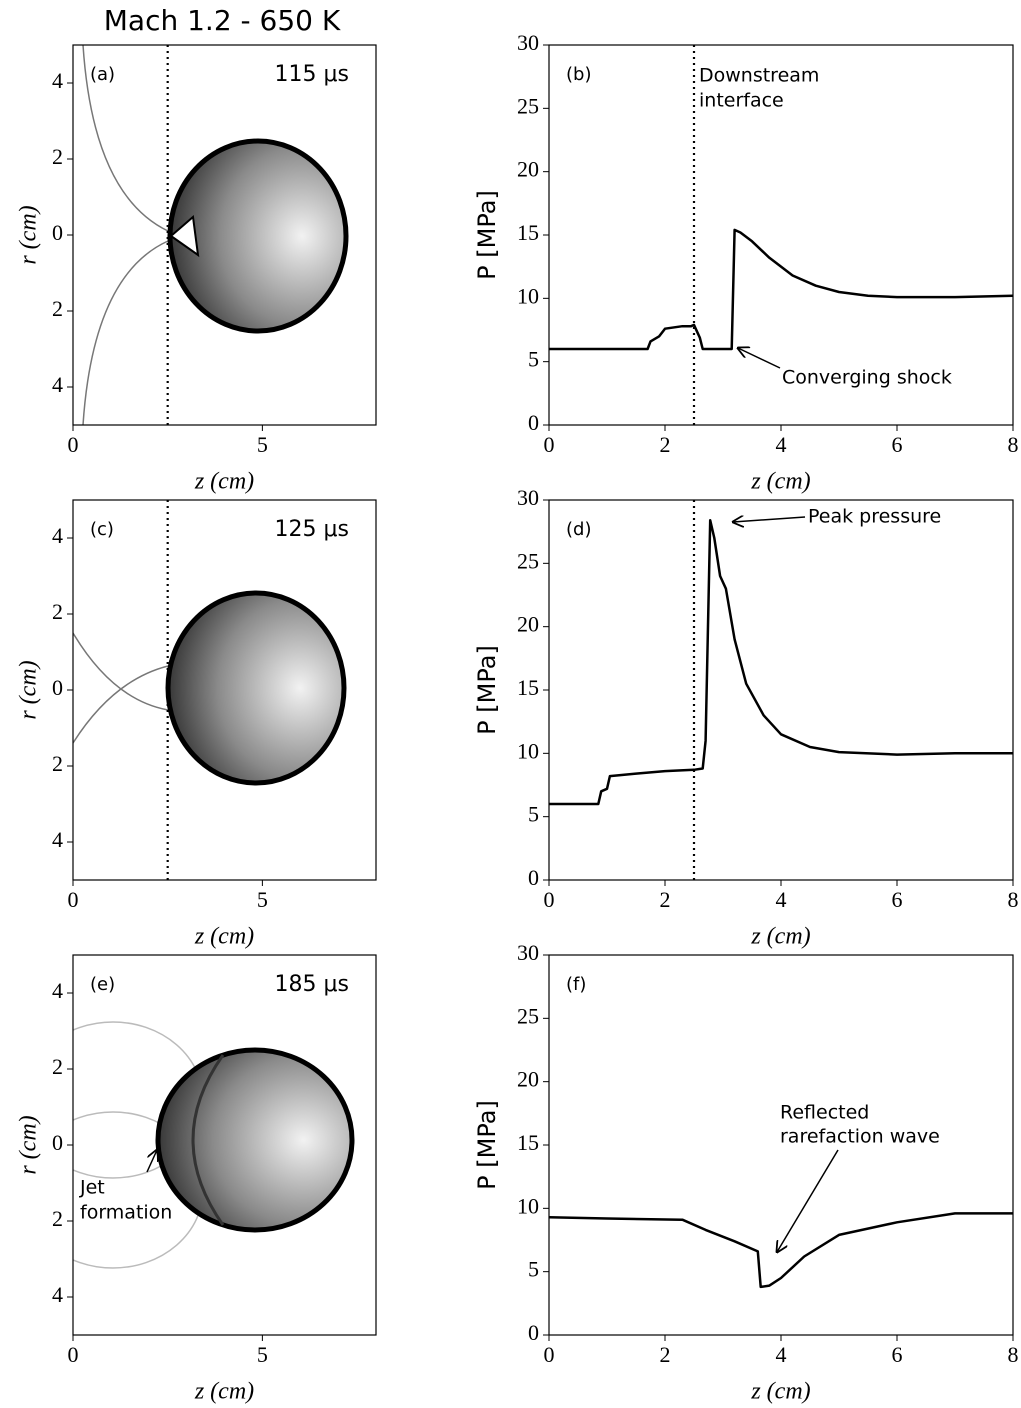 This screenshot has height=1408, width=1021. Describe the element at coordinates (92, 1188) in the screenshot. I see `annotation: Jet` at that location.